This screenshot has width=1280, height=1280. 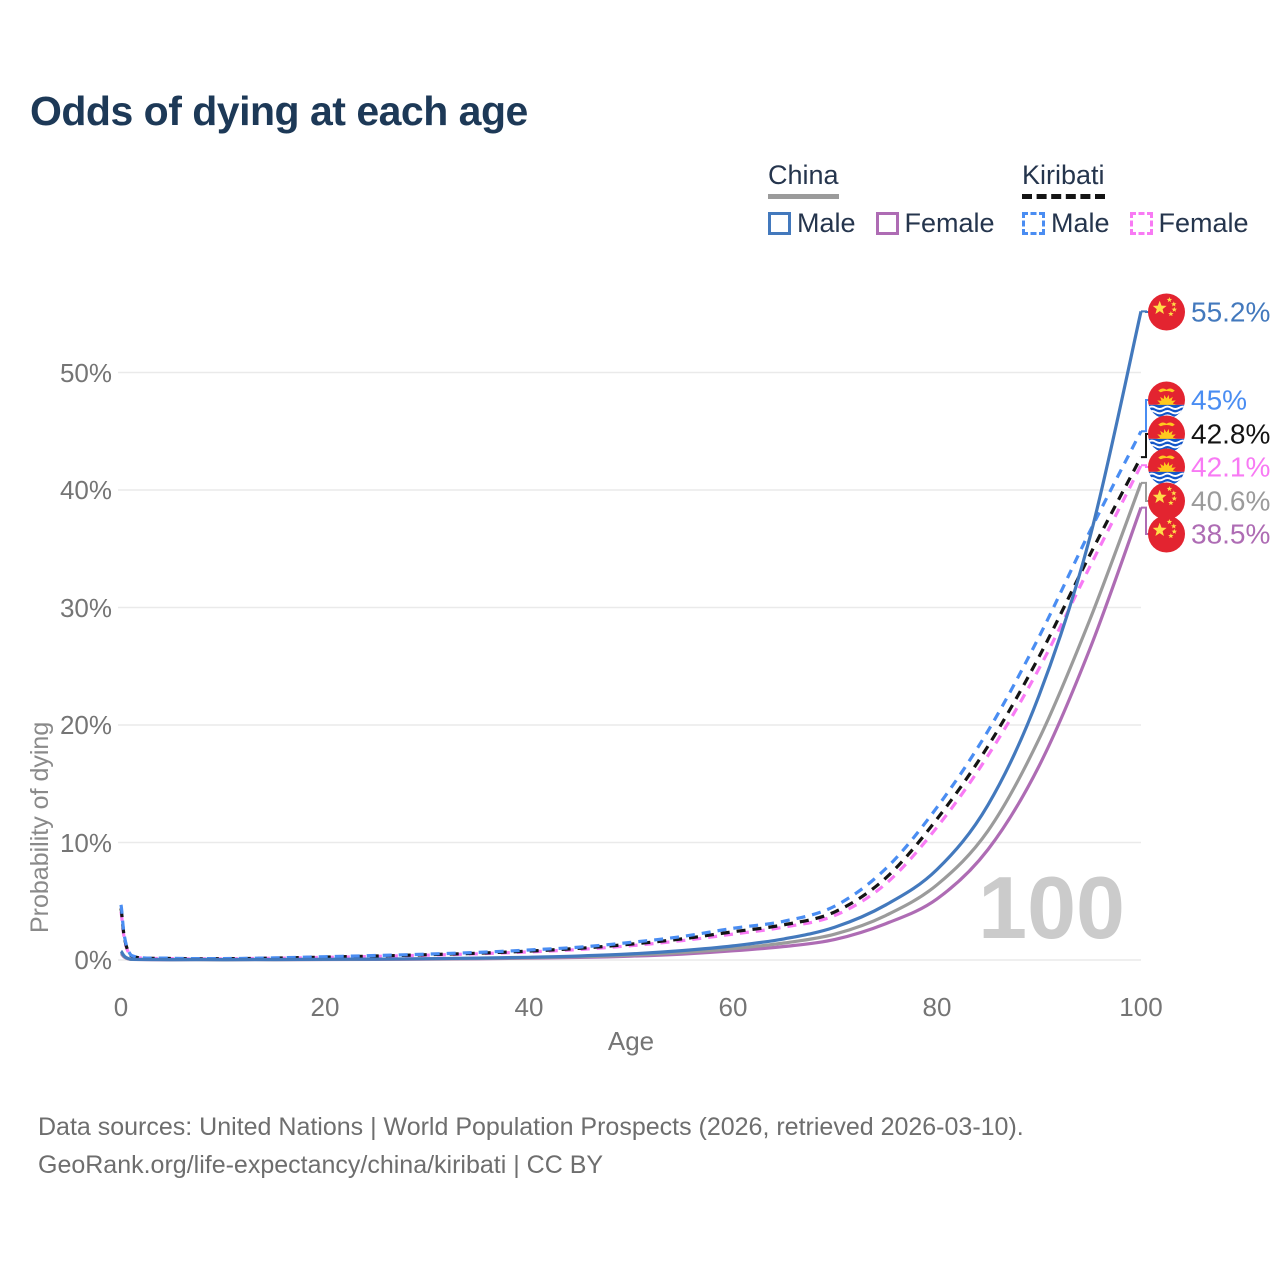 What do you see at coordinates (1063, 179) in the screenshot?
I see `legend-heading-kiribati: Kiribati` at bounding box center [1063, 179].